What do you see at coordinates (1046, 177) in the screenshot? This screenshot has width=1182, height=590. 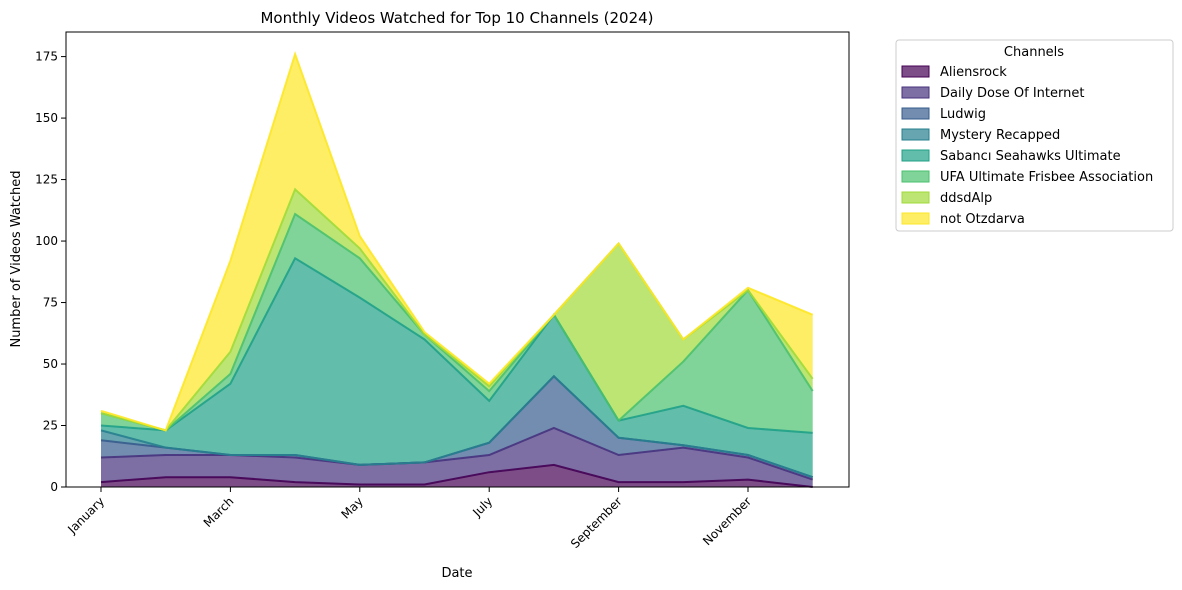 I see `legend-label-5: UFA Ultimate Frisbee Association` at bounding box center [1046, 177].